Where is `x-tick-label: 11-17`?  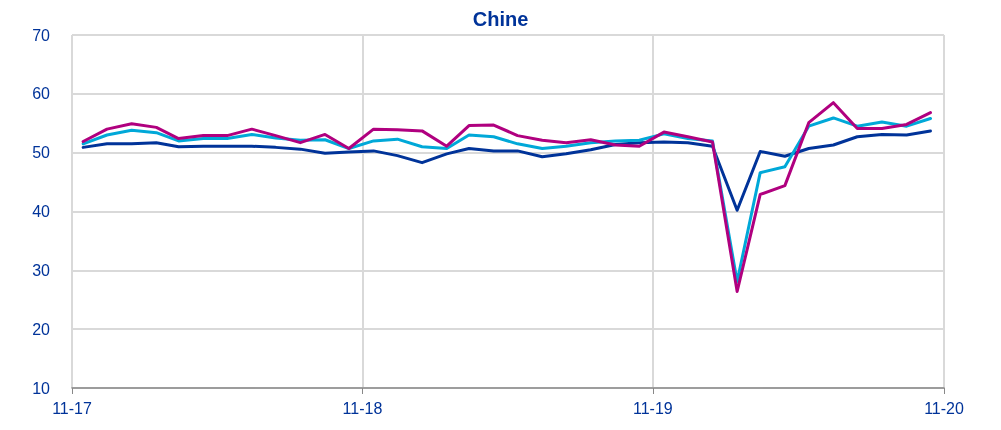
x-tick-label: 11-17 is located at coordinates (72, 408).